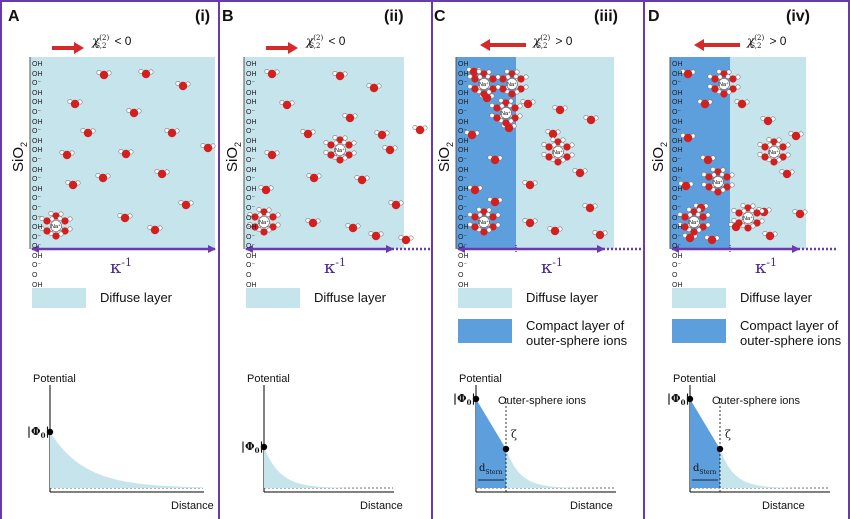 This screenshot has height=519, width=850. What do you see at coordinates (798, 16) in the screenshot?
I see `panel-numeral: (iv)` at bounding box center [798, 16].